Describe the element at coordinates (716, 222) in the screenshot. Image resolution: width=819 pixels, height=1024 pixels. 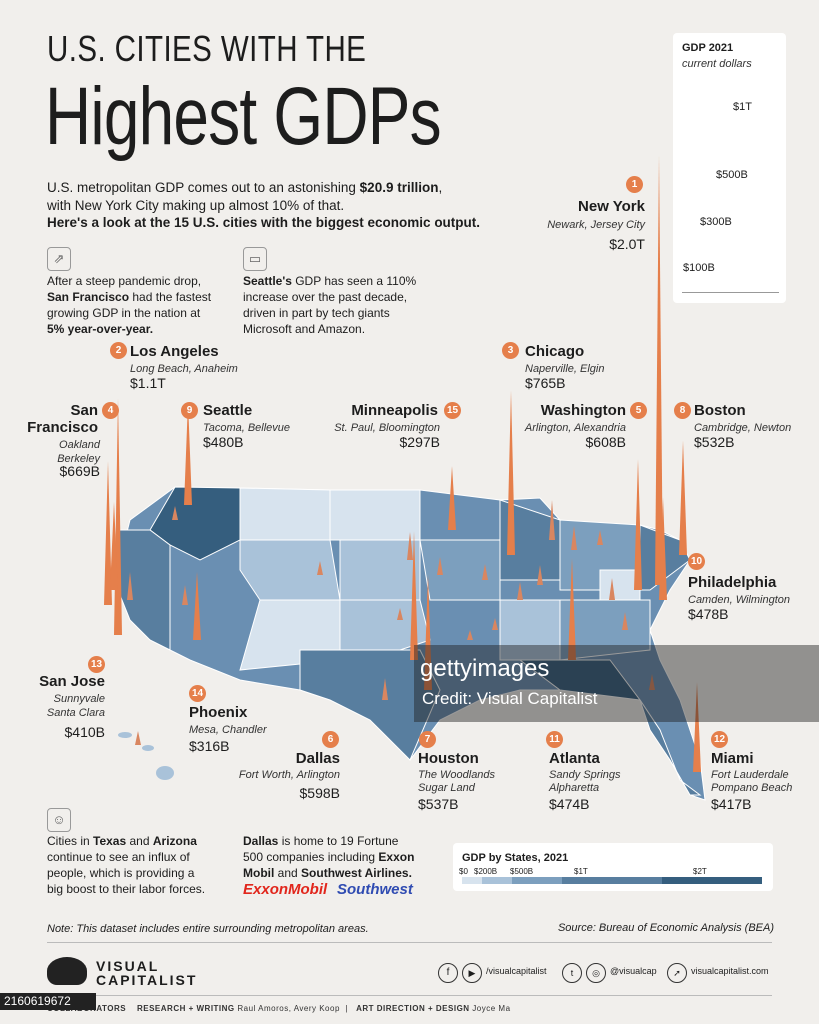
I see `scale-label-300b: $300B` at that location.